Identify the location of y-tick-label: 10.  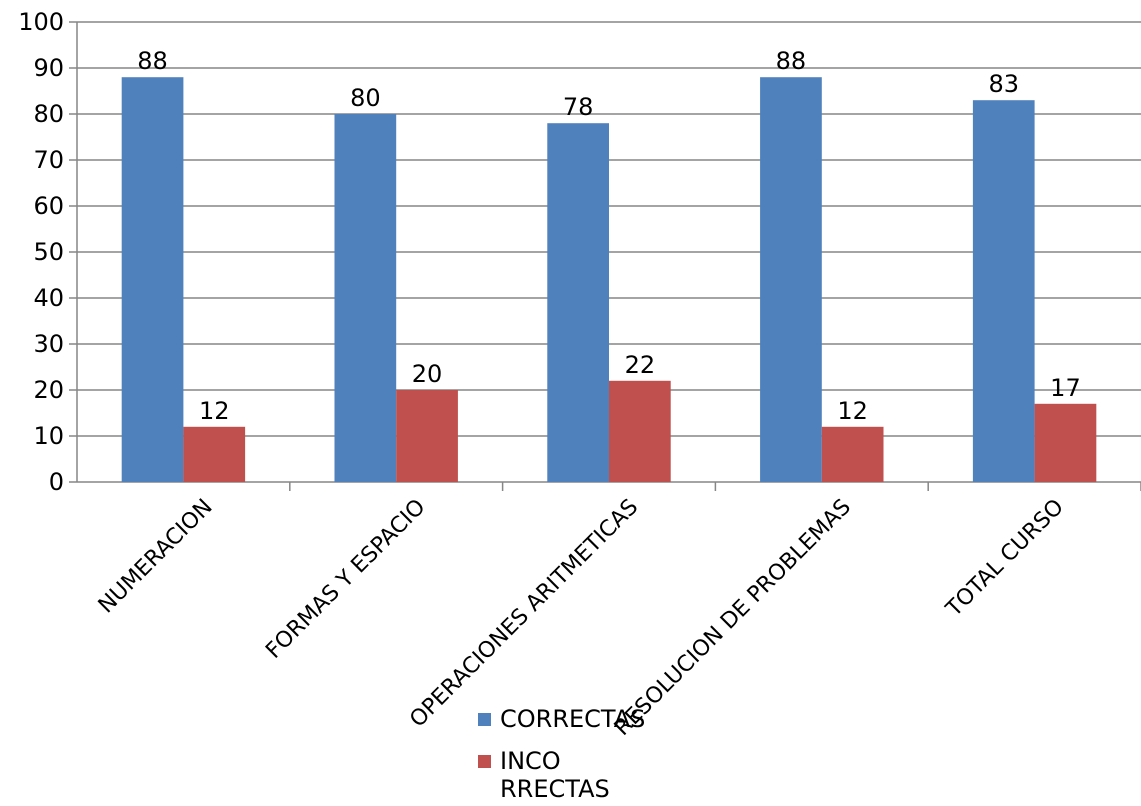
(48, 436).